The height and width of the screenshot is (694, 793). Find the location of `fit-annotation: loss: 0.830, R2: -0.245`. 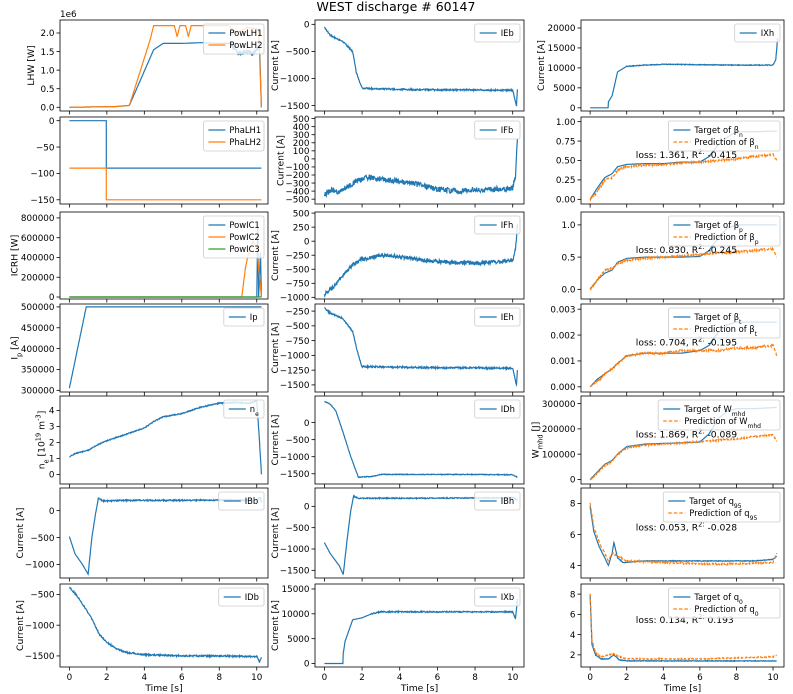

fit-annotation: loss: 0.830, R2: -0.245 is located at coordinates (686, 249).